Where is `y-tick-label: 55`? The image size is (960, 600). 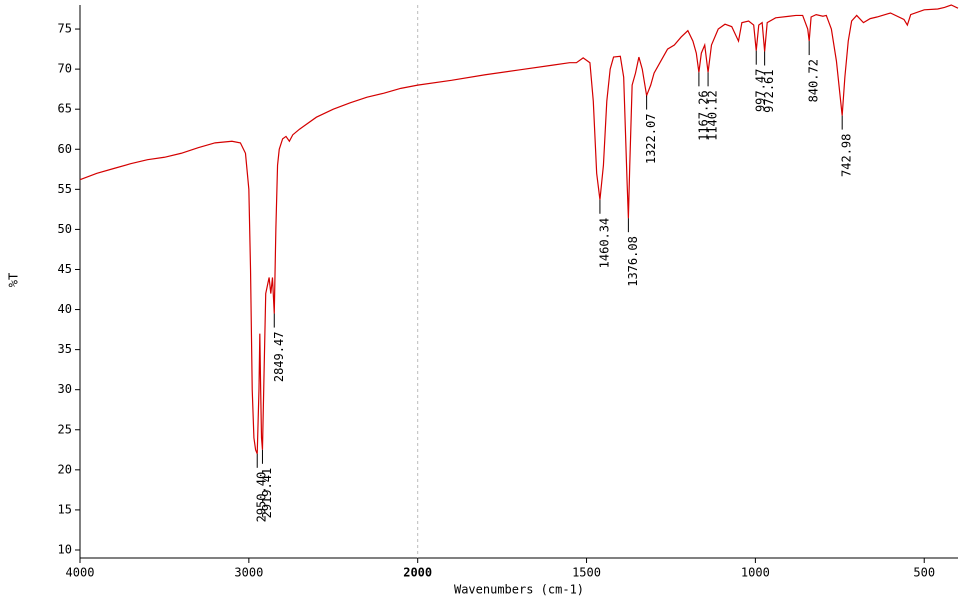 y-tick-label: 55 is located at coordinates (65, 189).